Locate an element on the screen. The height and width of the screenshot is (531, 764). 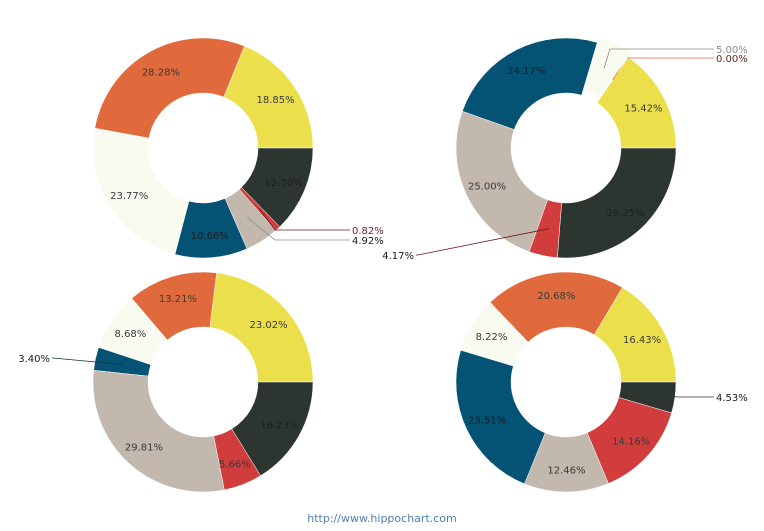
slice-label: 25.00% is located at coordinates (487, 187).